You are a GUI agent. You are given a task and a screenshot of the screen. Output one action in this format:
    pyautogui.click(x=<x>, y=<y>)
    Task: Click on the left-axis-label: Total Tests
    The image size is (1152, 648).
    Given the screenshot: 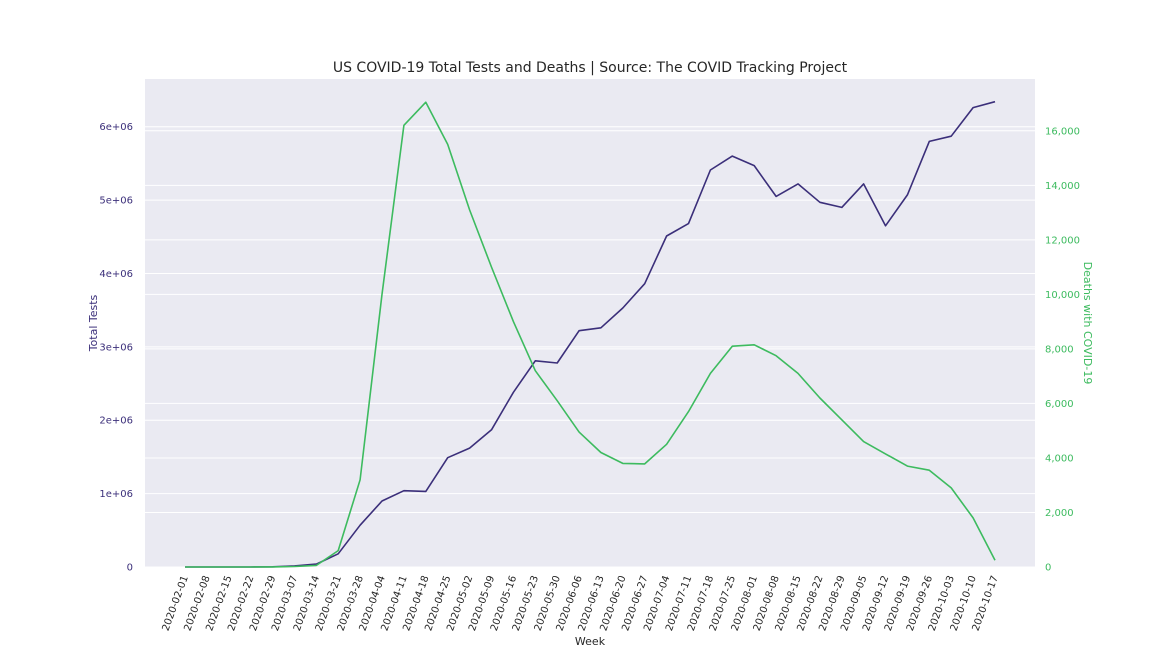 What is the action you would take?
    pyautogui.click(x=93, y=323)
    